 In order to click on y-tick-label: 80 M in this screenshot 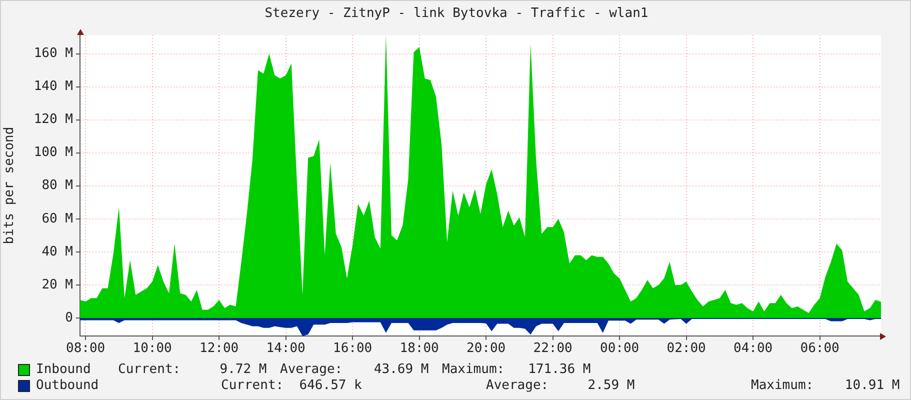, I will do `click(58, 186)`.